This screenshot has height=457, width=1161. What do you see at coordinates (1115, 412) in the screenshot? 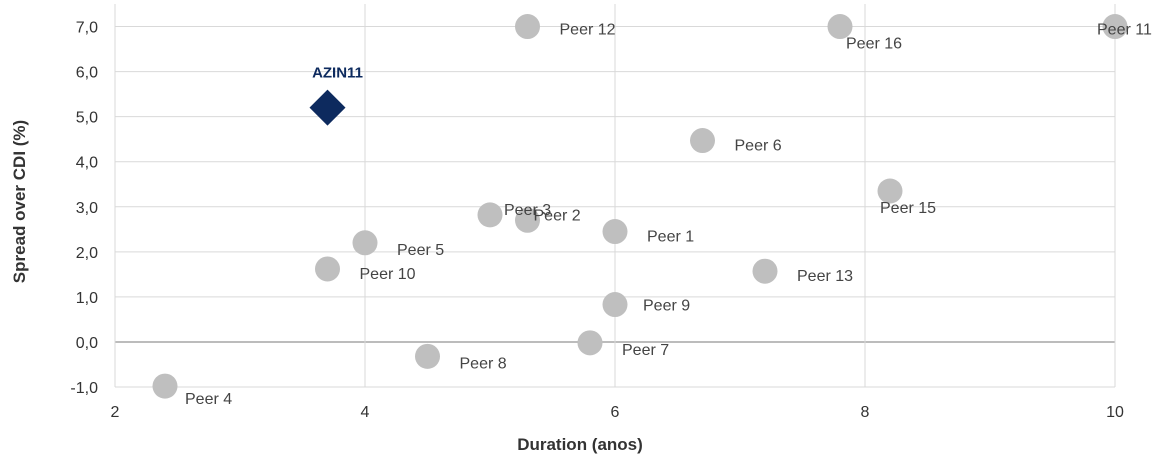
I see `x-tick-label: 10` at bounding box center [1115, 412].